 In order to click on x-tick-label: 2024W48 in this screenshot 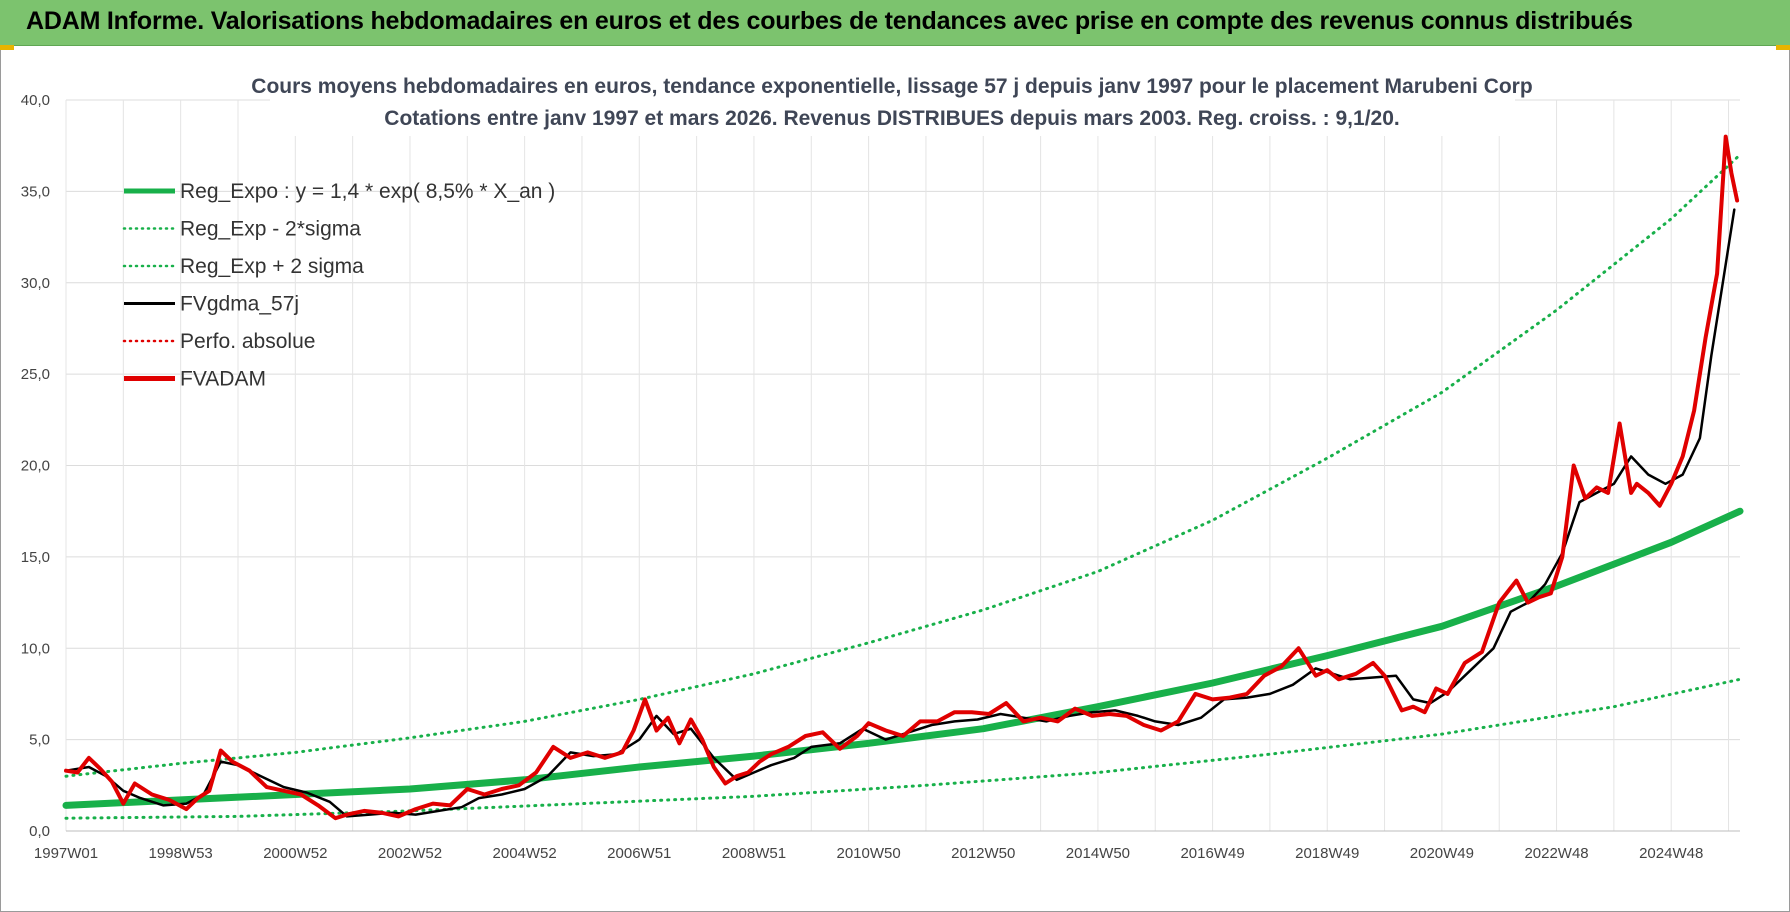, I will do `click(1671, 853)`.